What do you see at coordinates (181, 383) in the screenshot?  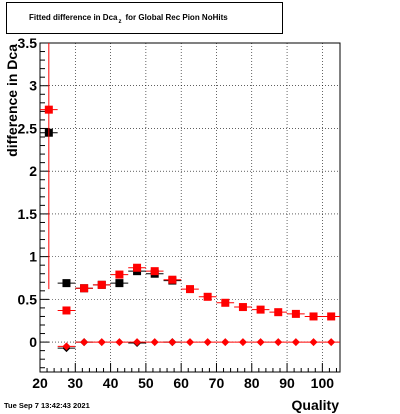 I see `x-tick-label: 60` at bounding box center [181, 383].